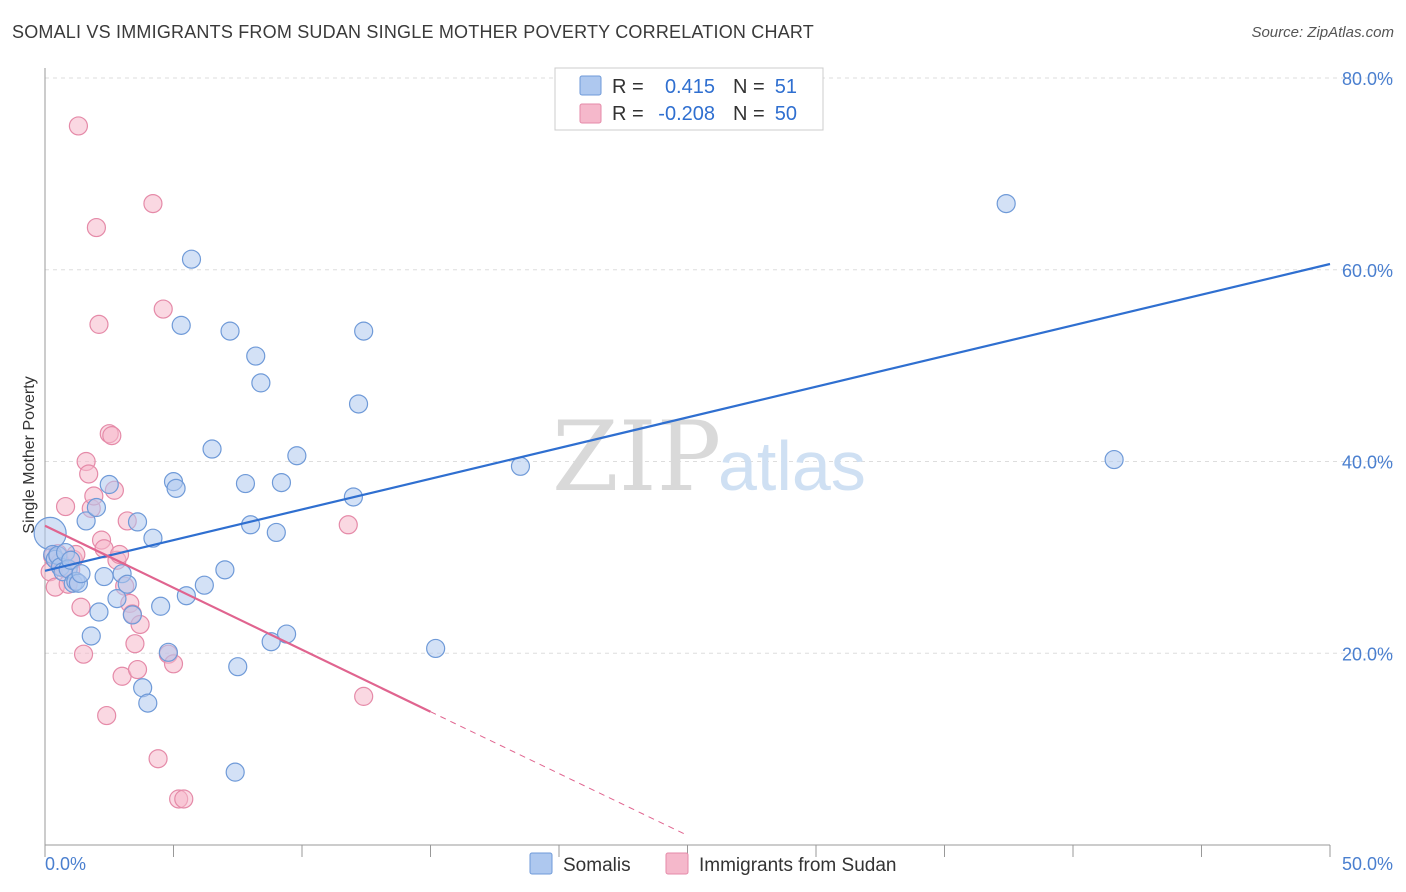  Describe the element at coordinates (237, 618) in the screenshot. I see `trend-line-sudan` at that location.